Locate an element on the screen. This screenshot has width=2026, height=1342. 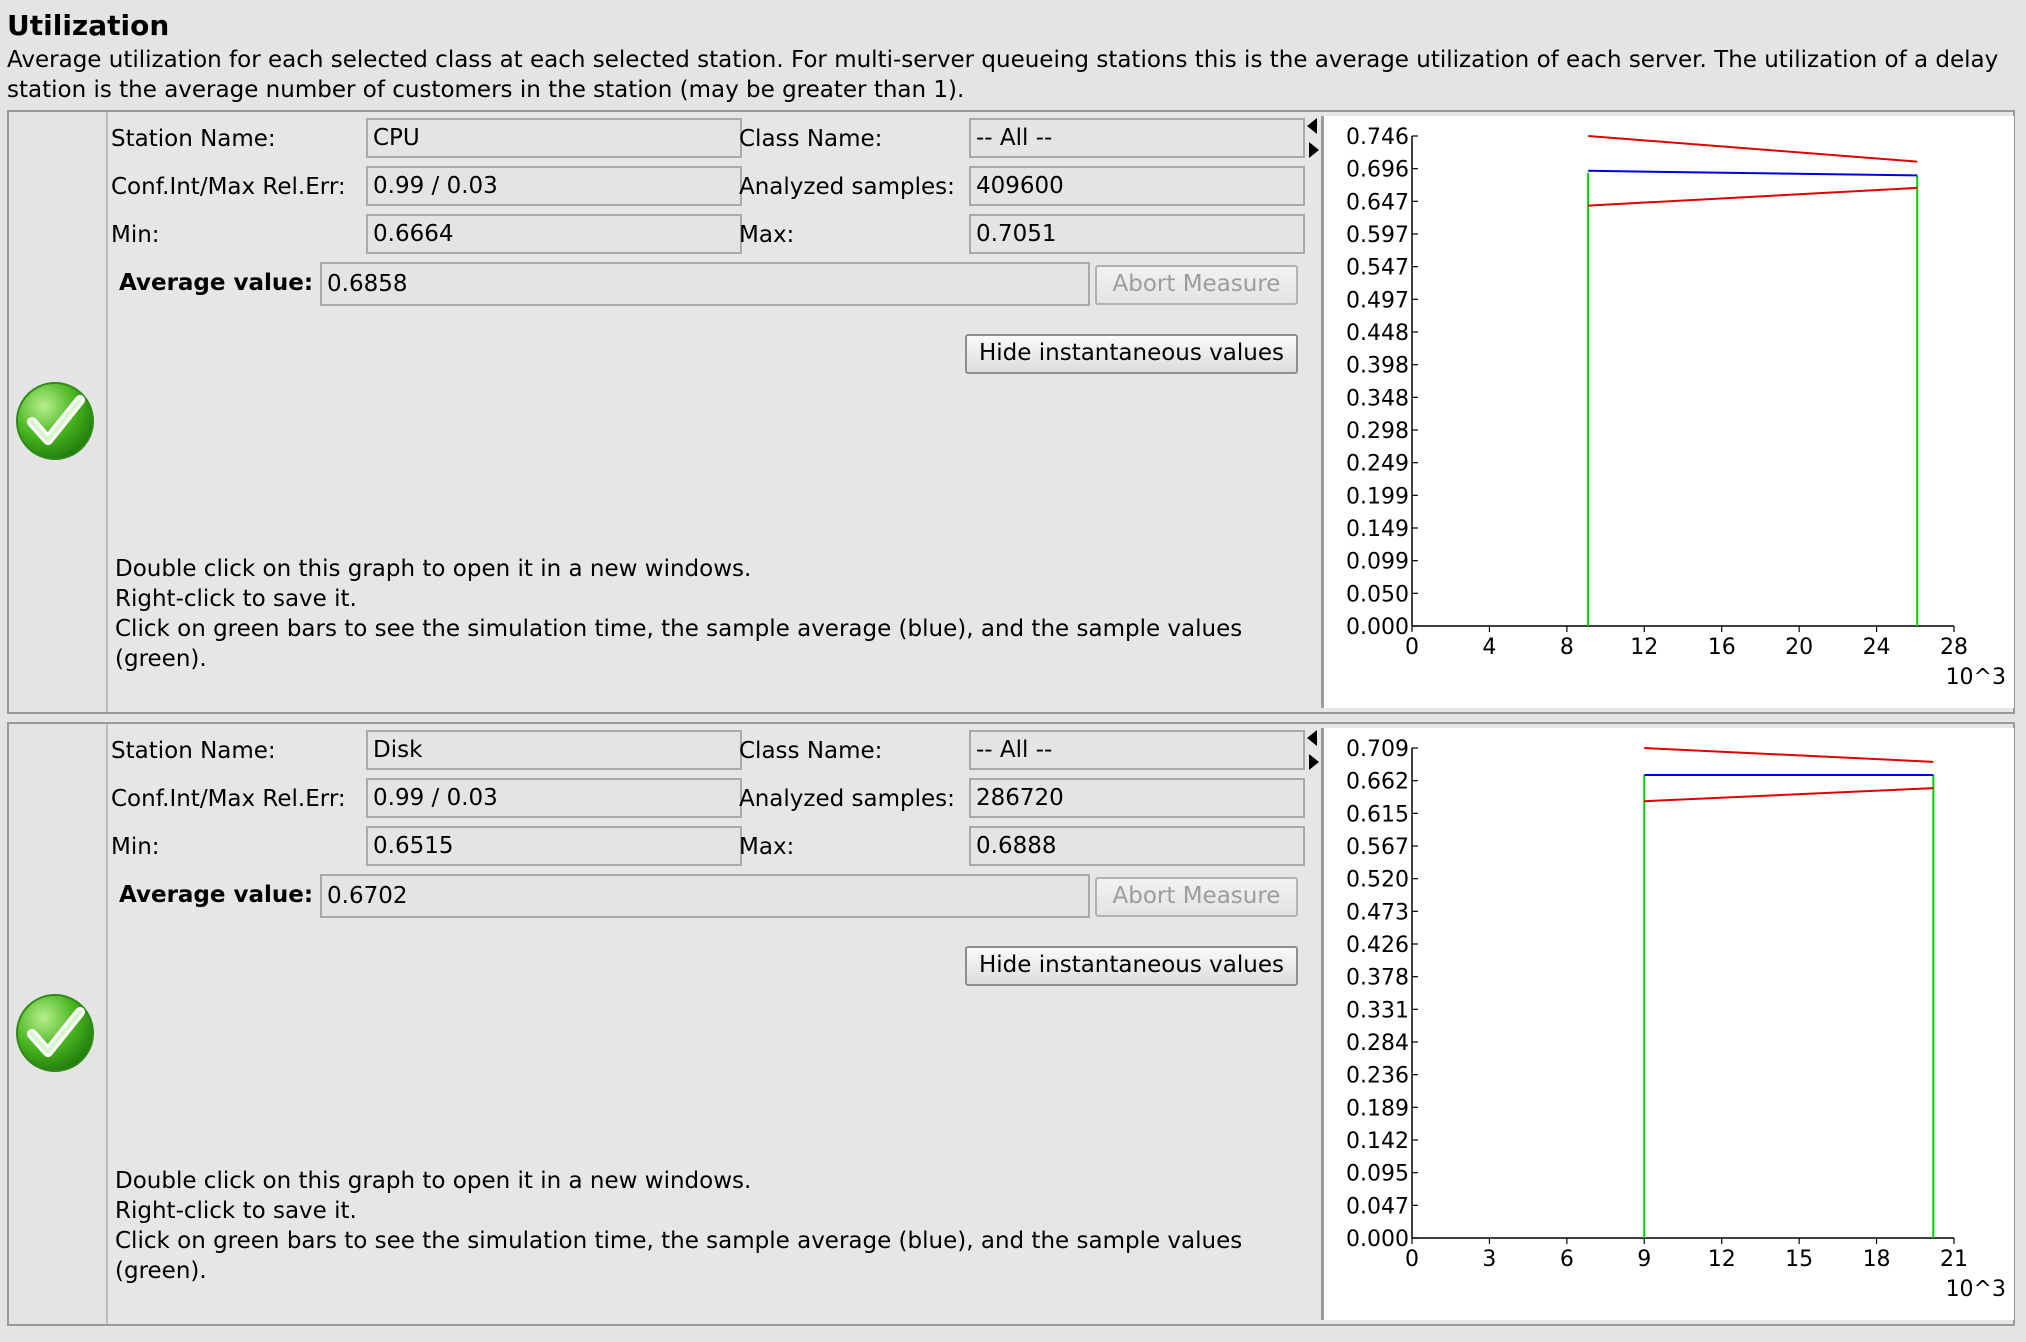
y-tick-label: 0.567 is located at coordinates (1377, 847).